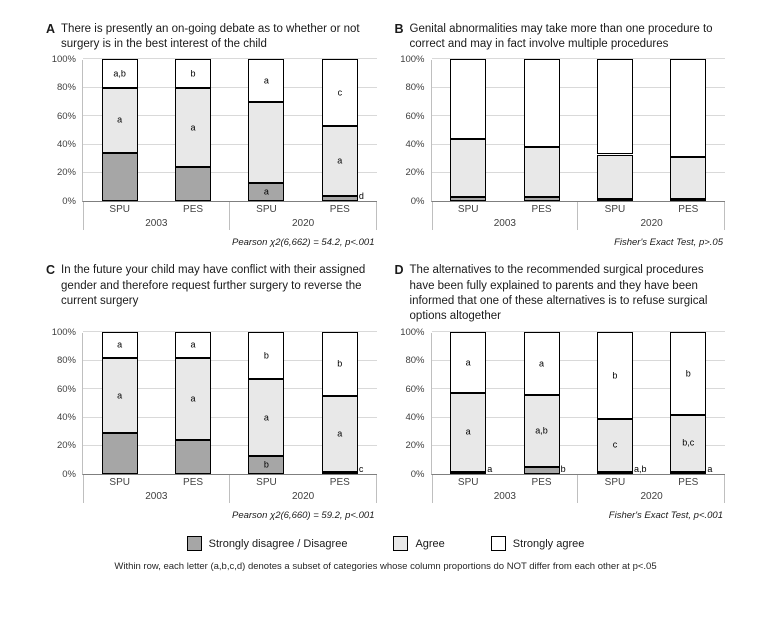 Image resolution: width=775 pixels, height=624 pixels. I want to click on bar-segment: c, so click(339, 93).